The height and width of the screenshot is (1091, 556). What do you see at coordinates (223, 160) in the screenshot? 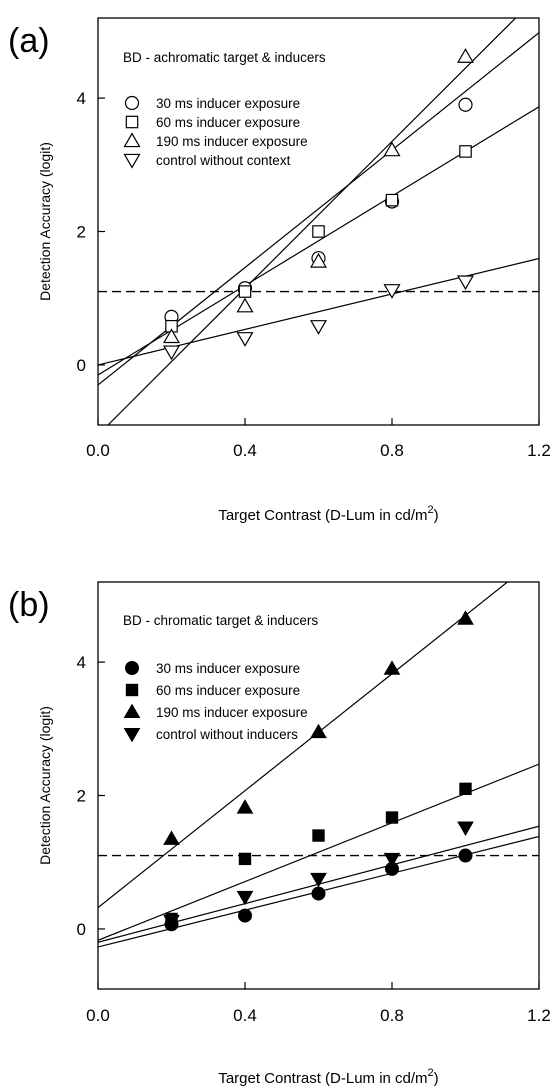
I see `legend-label: control without context` at bounding box center [223, 160].